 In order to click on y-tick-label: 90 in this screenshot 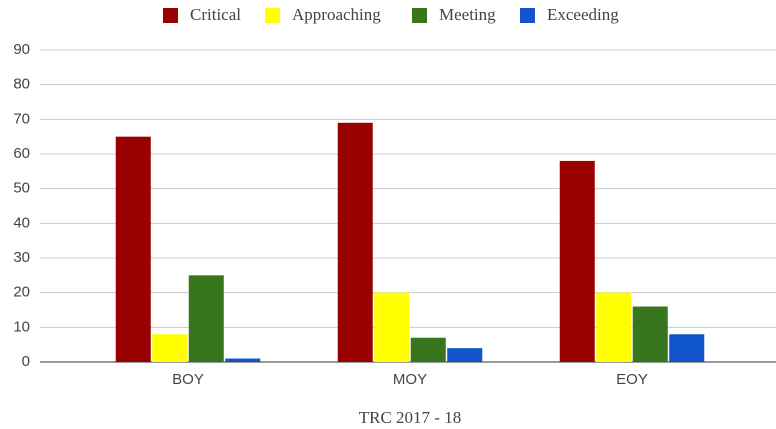, I will do `click(21, 49)`.